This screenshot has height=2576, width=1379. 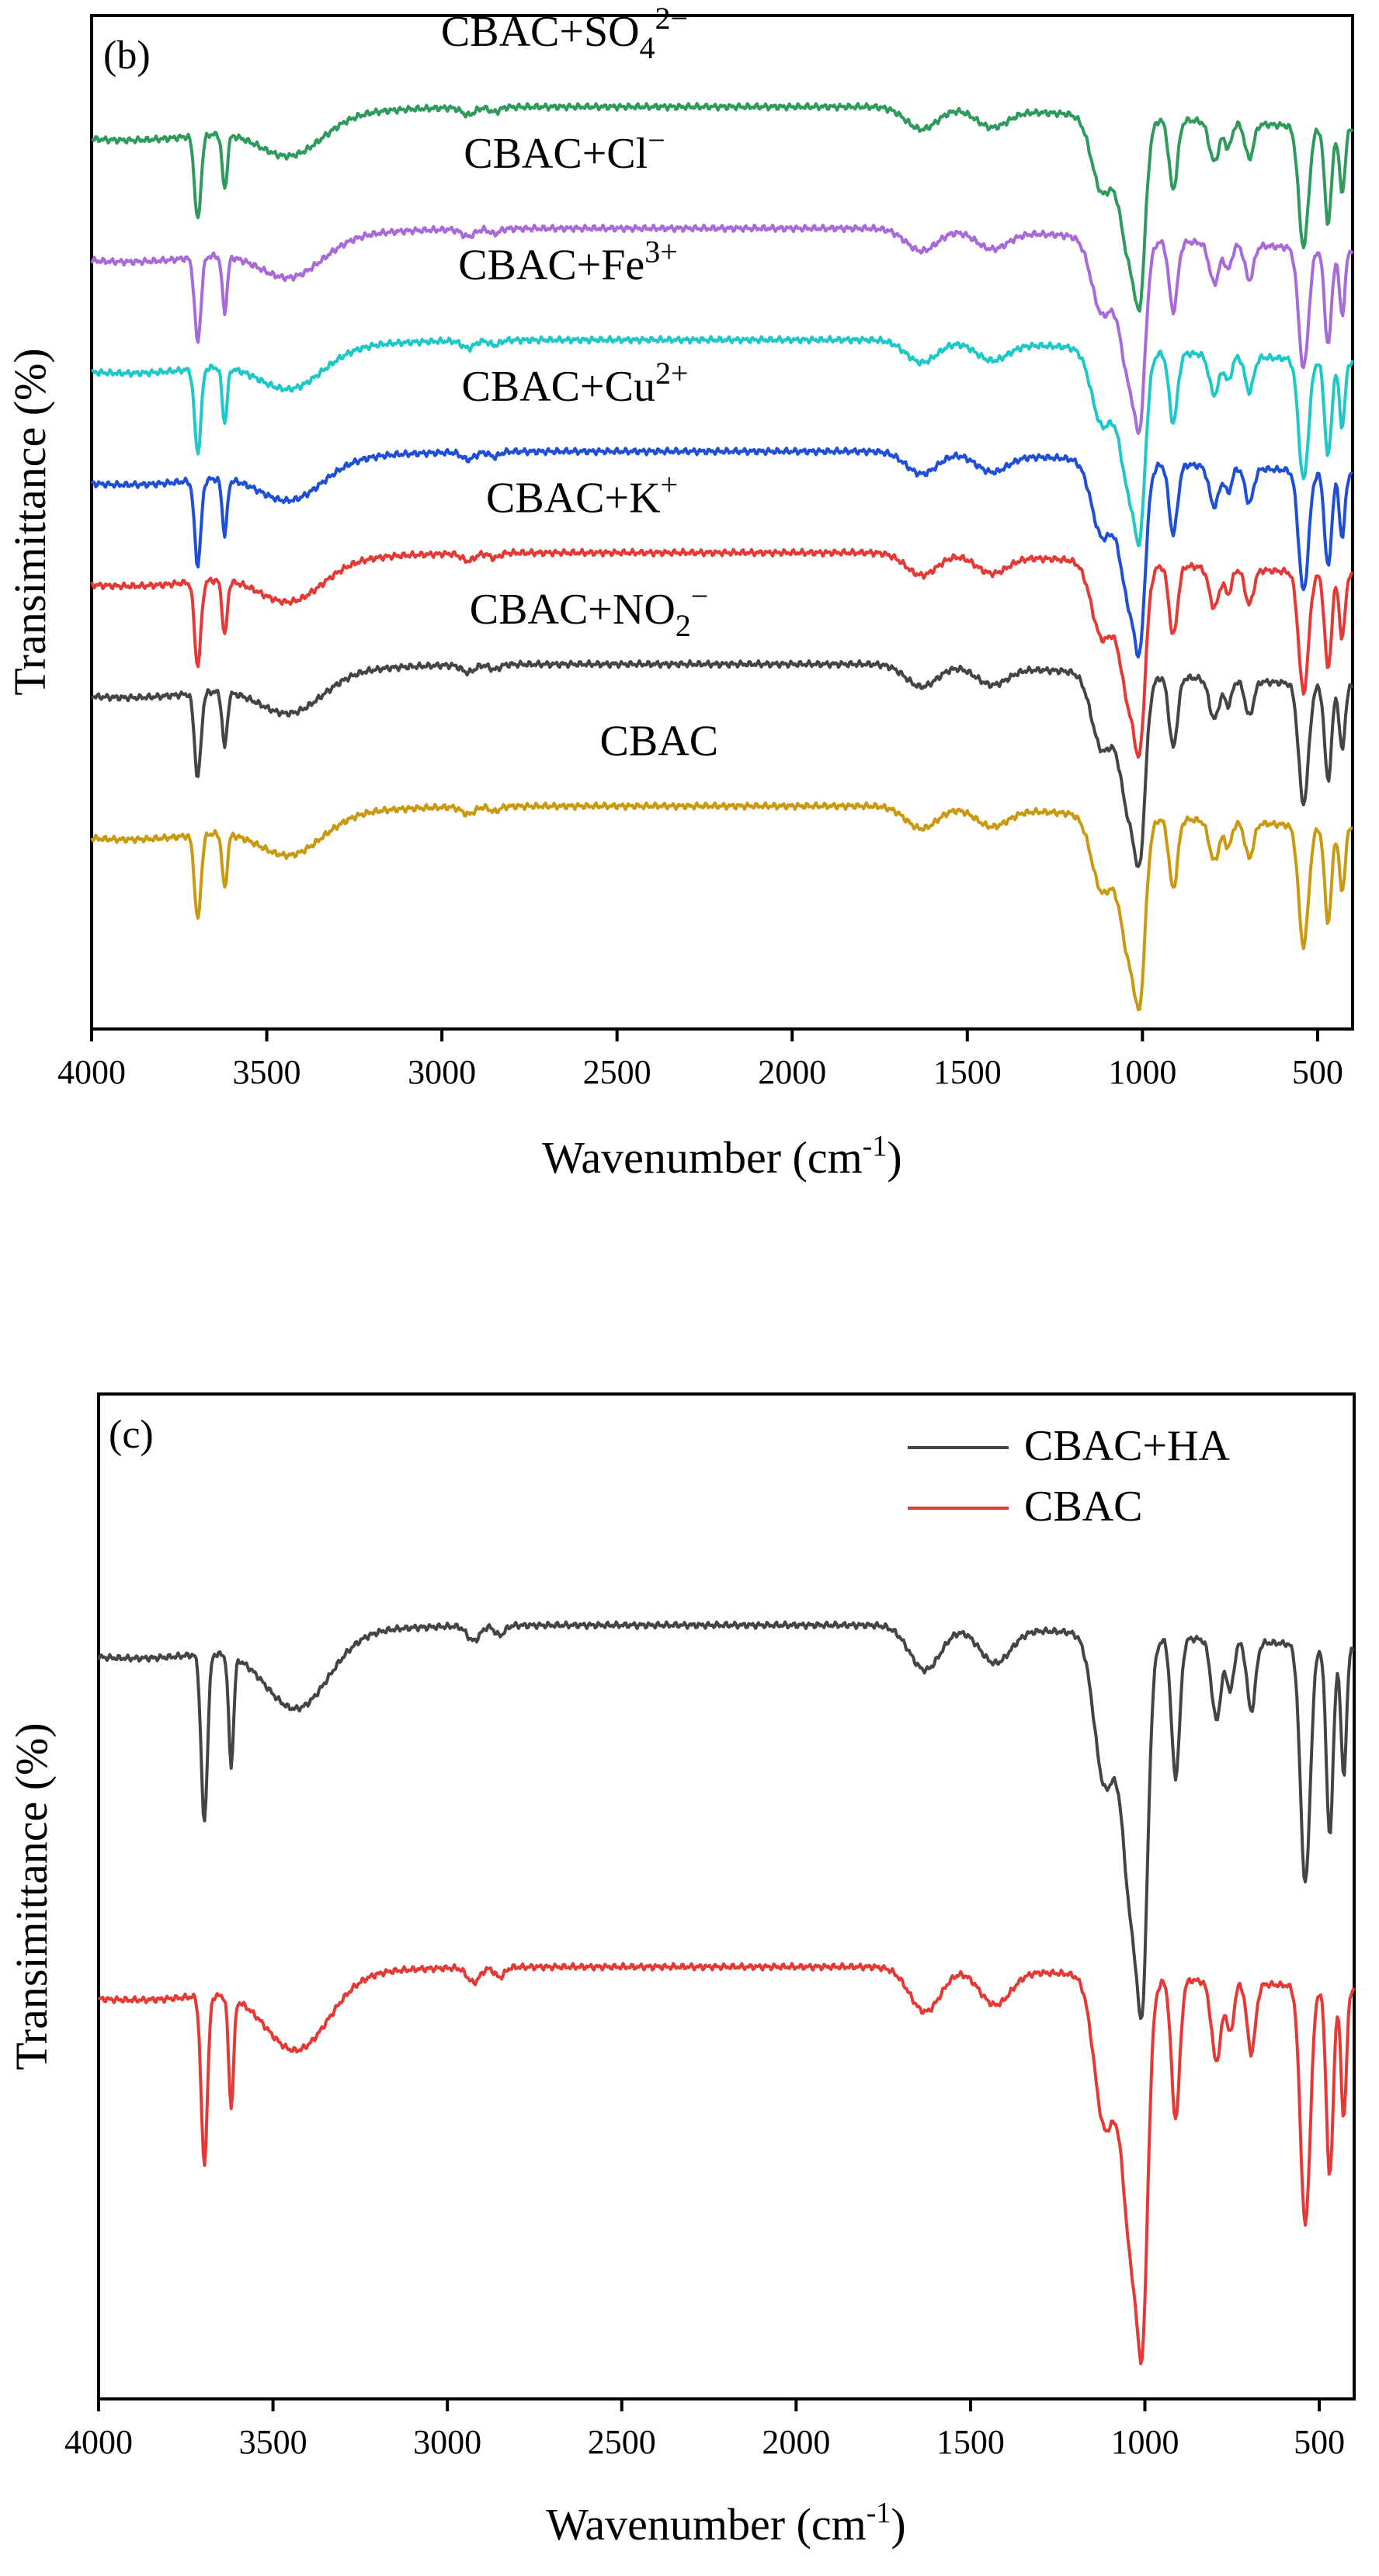 I want to click on y-axis-title-c: Transimittance (%), so click(x=31, y=1897).